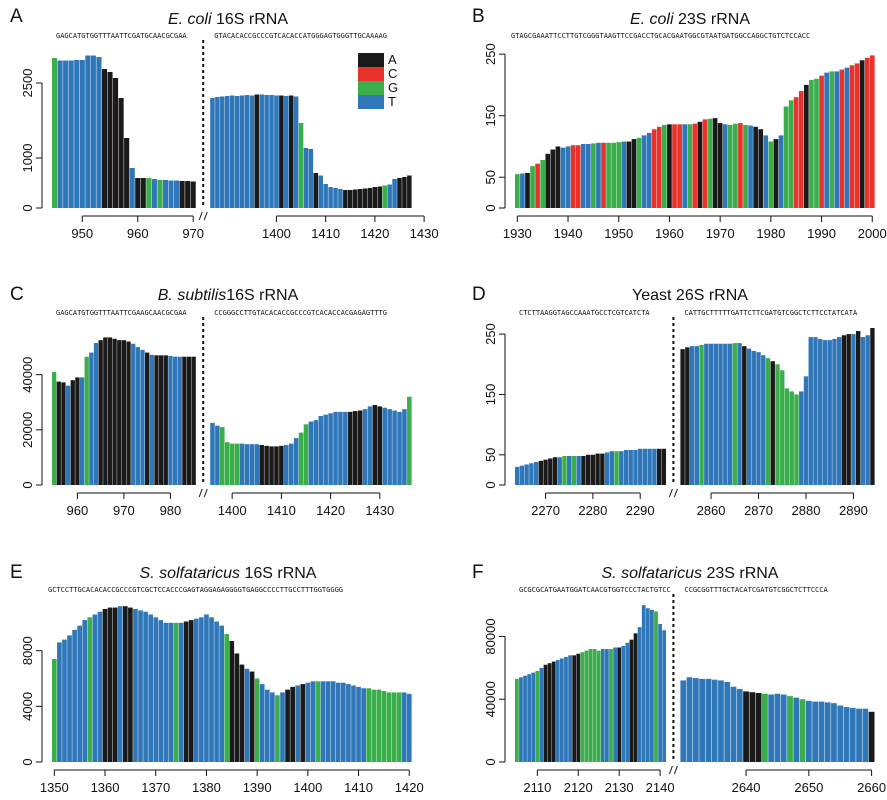  Describe the element at coordinates (262, 295) in the screenshot. I see `title-part: 16S rRNA` at that location.